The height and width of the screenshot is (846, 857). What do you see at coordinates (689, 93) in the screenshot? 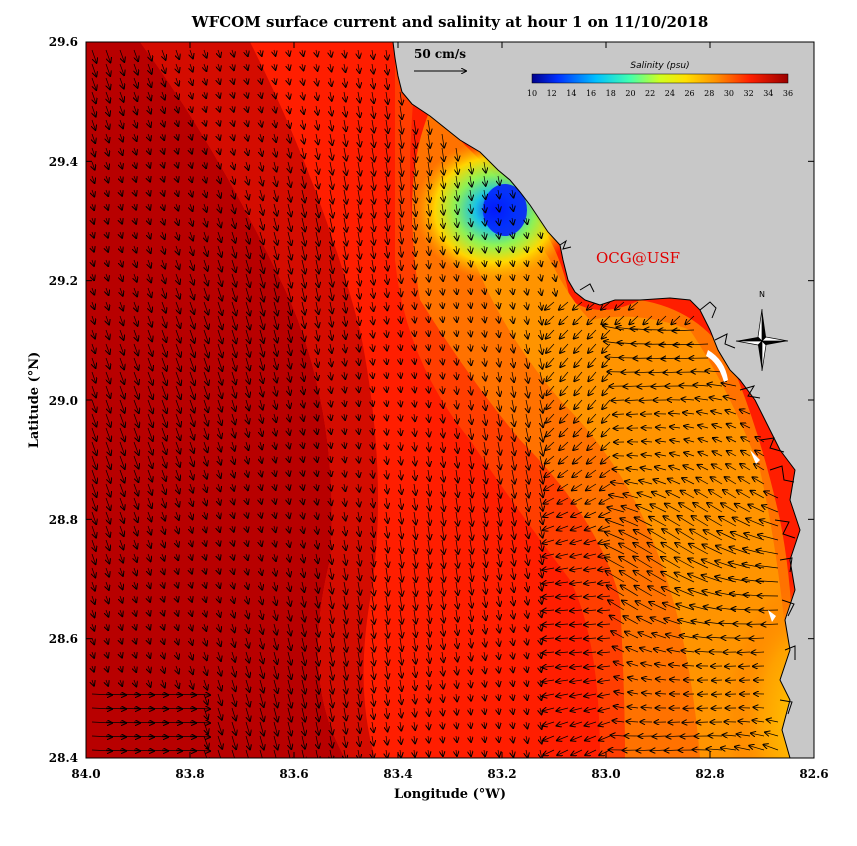
I see `colorbar-tick-label: 26` at bounding box center [689, 93].